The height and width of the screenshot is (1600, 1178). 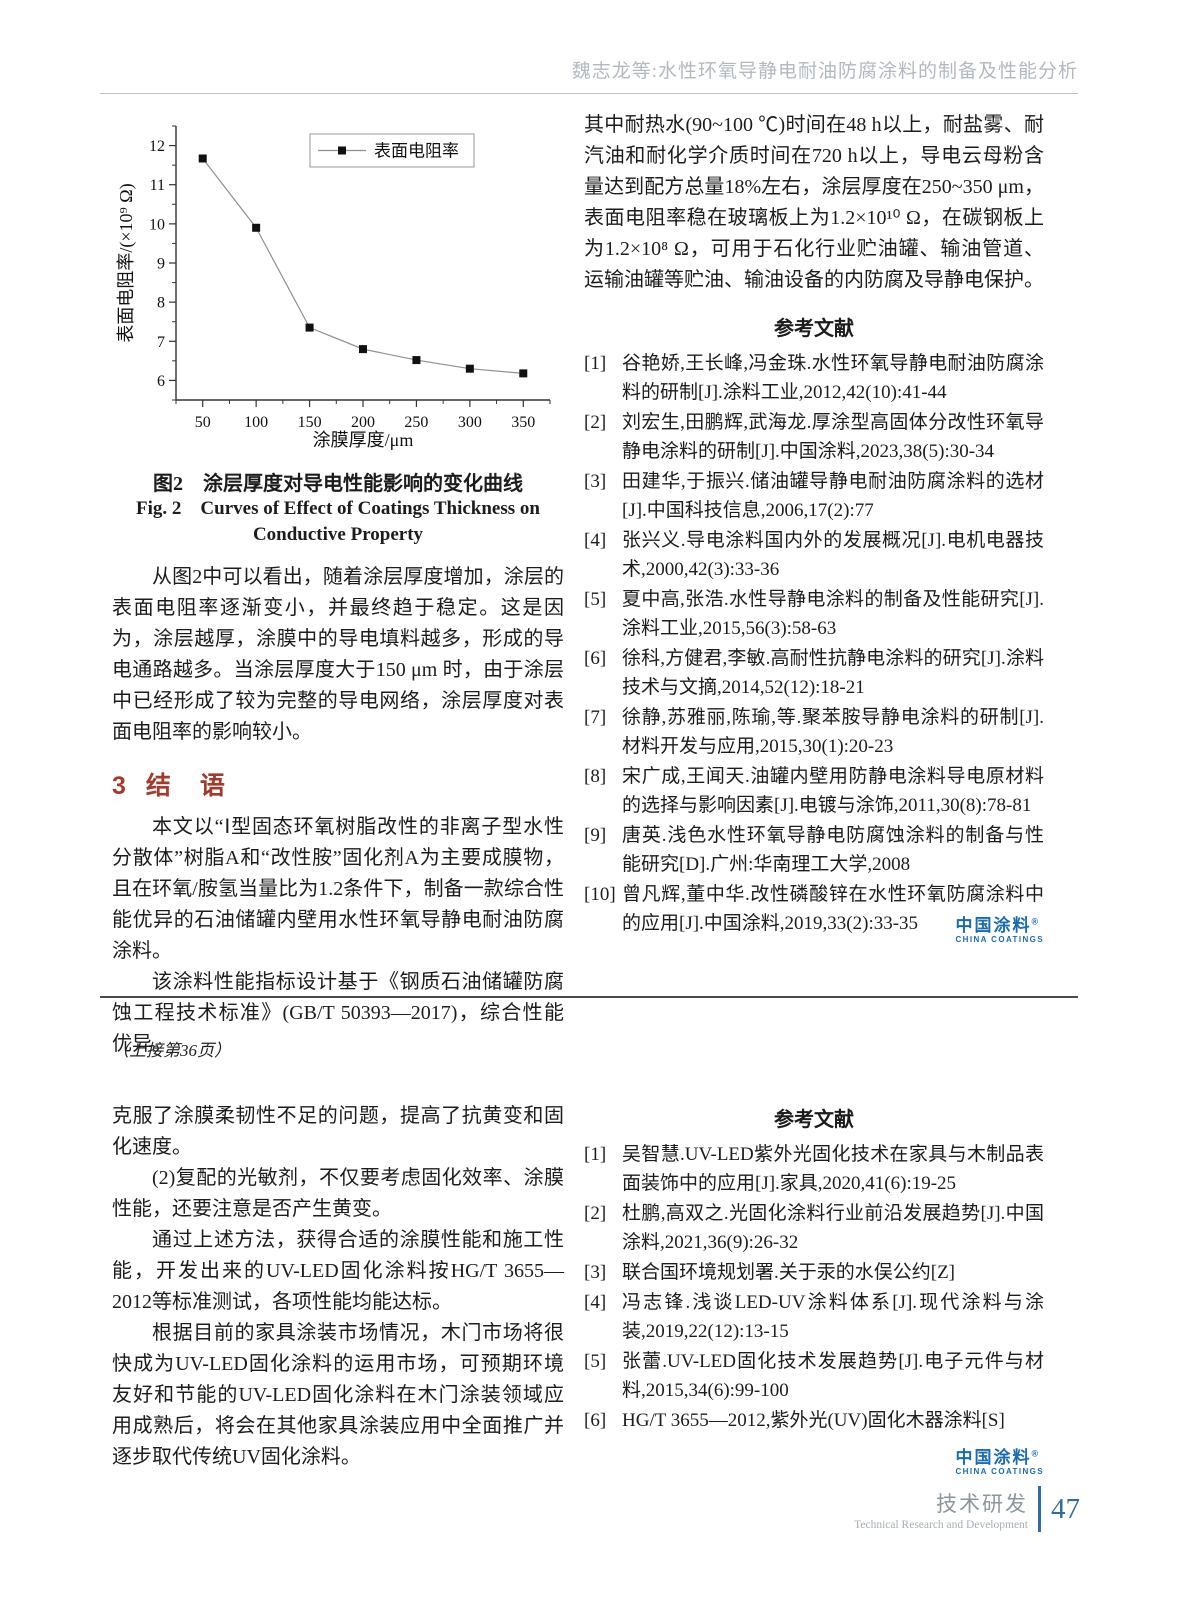 I want to click on article-divider-rule, so click(x=589, y=997).